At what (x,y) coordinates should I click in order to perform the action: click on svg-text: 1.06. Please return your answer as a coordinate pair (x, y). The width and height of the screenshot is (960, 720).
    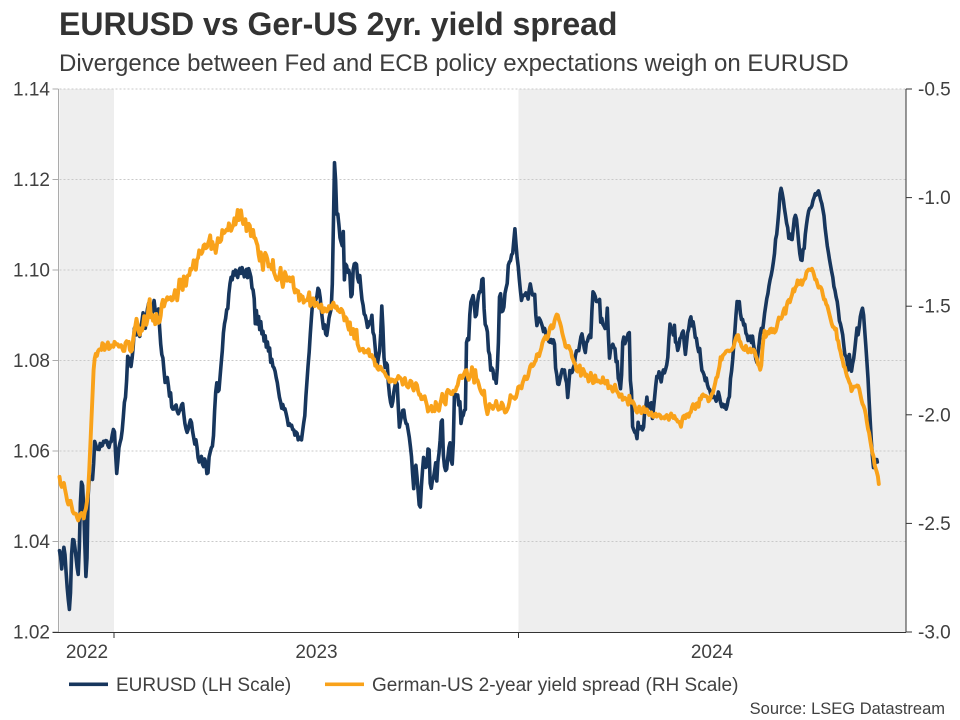
    Looking at the image, I should click on (31, 452).